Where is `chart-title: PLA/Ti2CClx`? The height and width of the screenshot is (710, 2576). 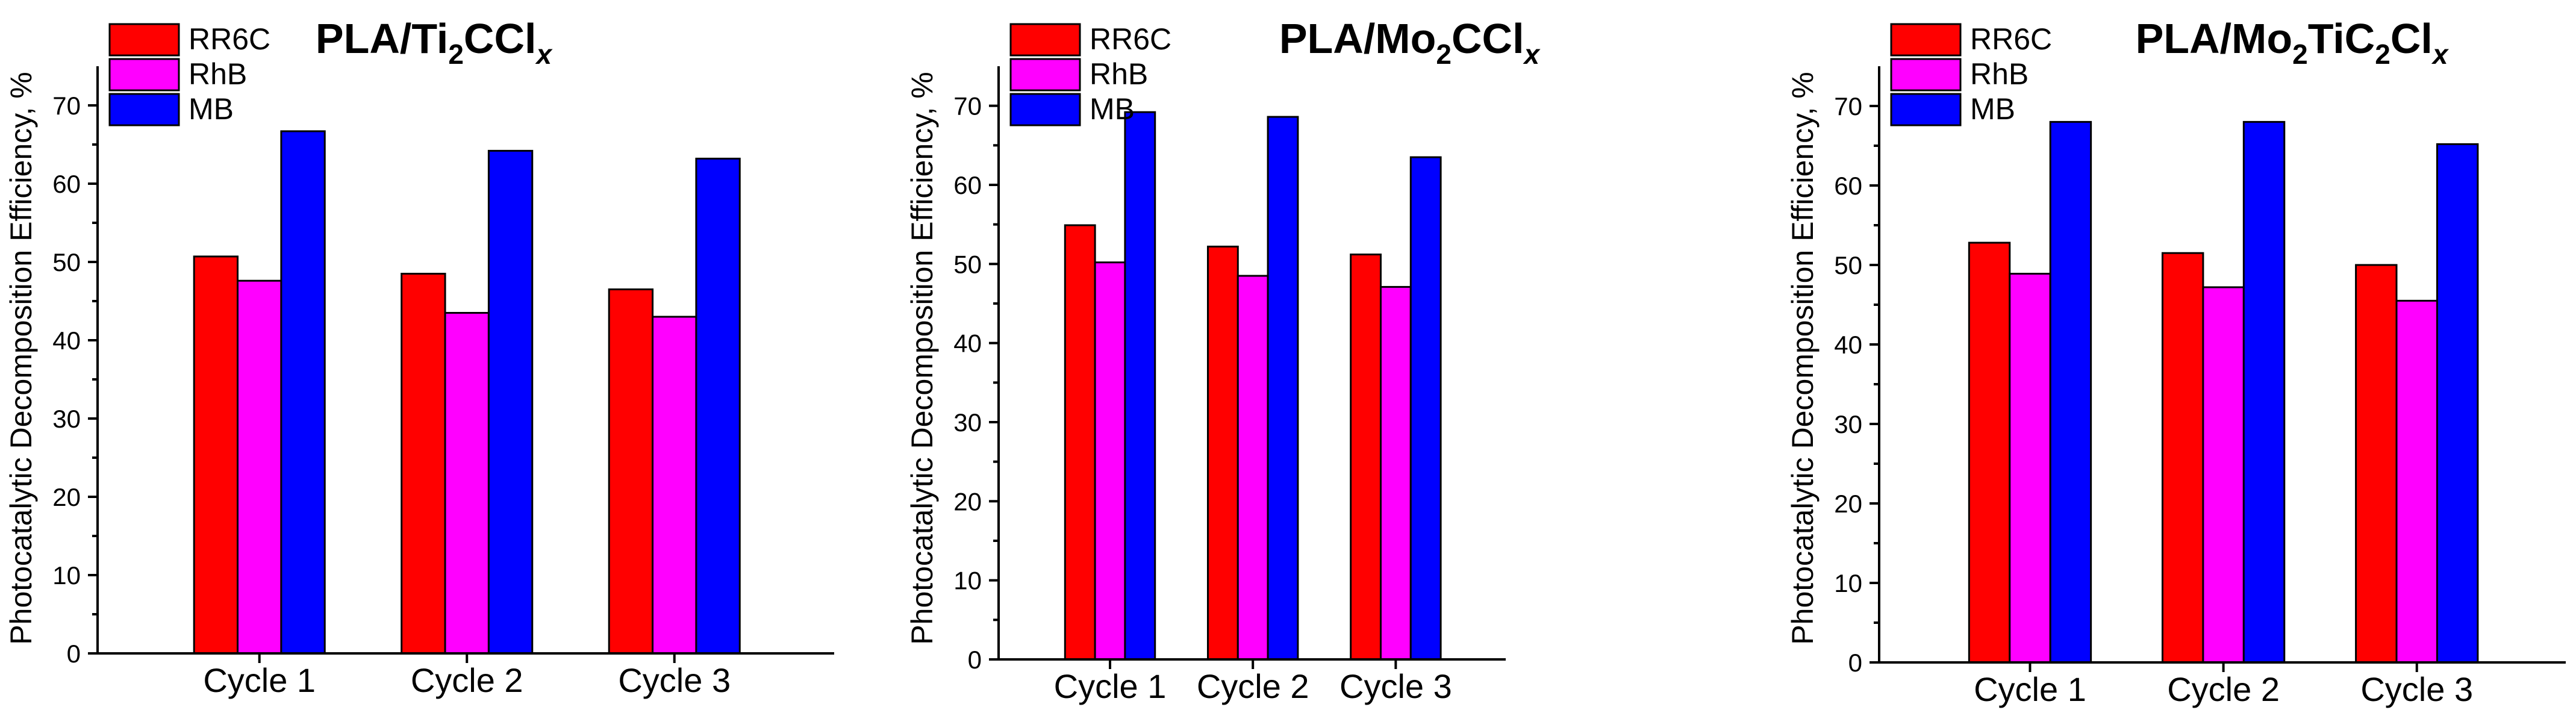
chart-title: PLA/Ti2CClx is located at coordinates (435, 42).